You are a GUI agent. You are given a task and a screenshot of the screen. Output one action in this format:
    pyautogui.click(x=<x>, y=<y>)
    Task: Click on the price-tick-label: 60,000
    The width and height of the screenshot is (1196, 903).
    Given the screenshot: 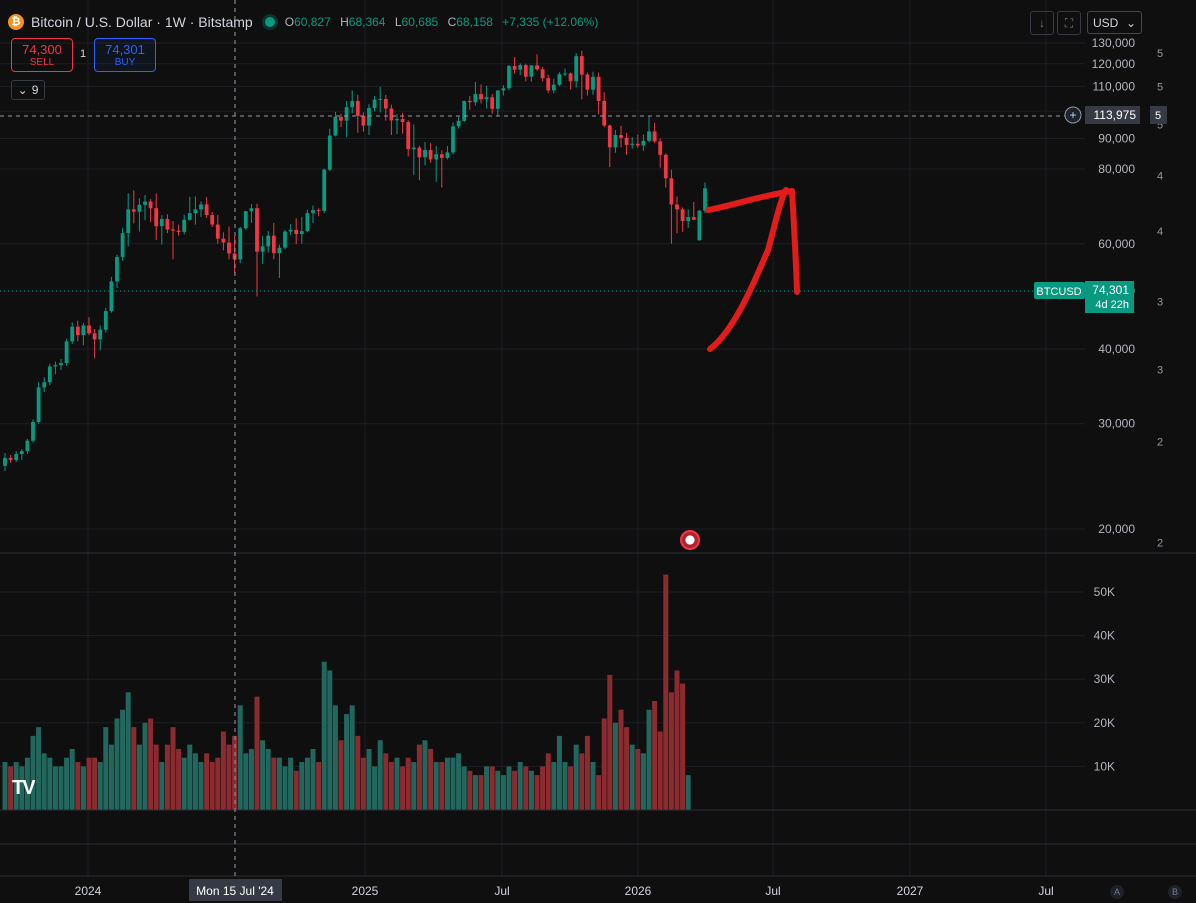 What is the action you would take?
    pyautogui.click(x=1116, y=244)
    